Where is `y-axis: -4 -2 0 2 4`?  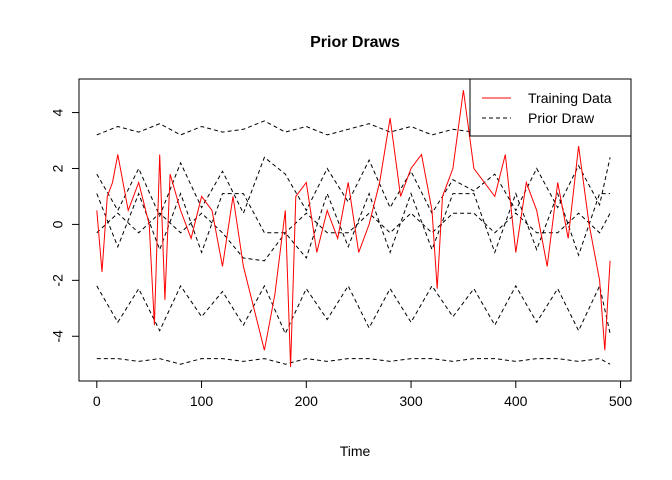 y-axis: -4 -2 0 2 4 is located at coordinates (65, 225).